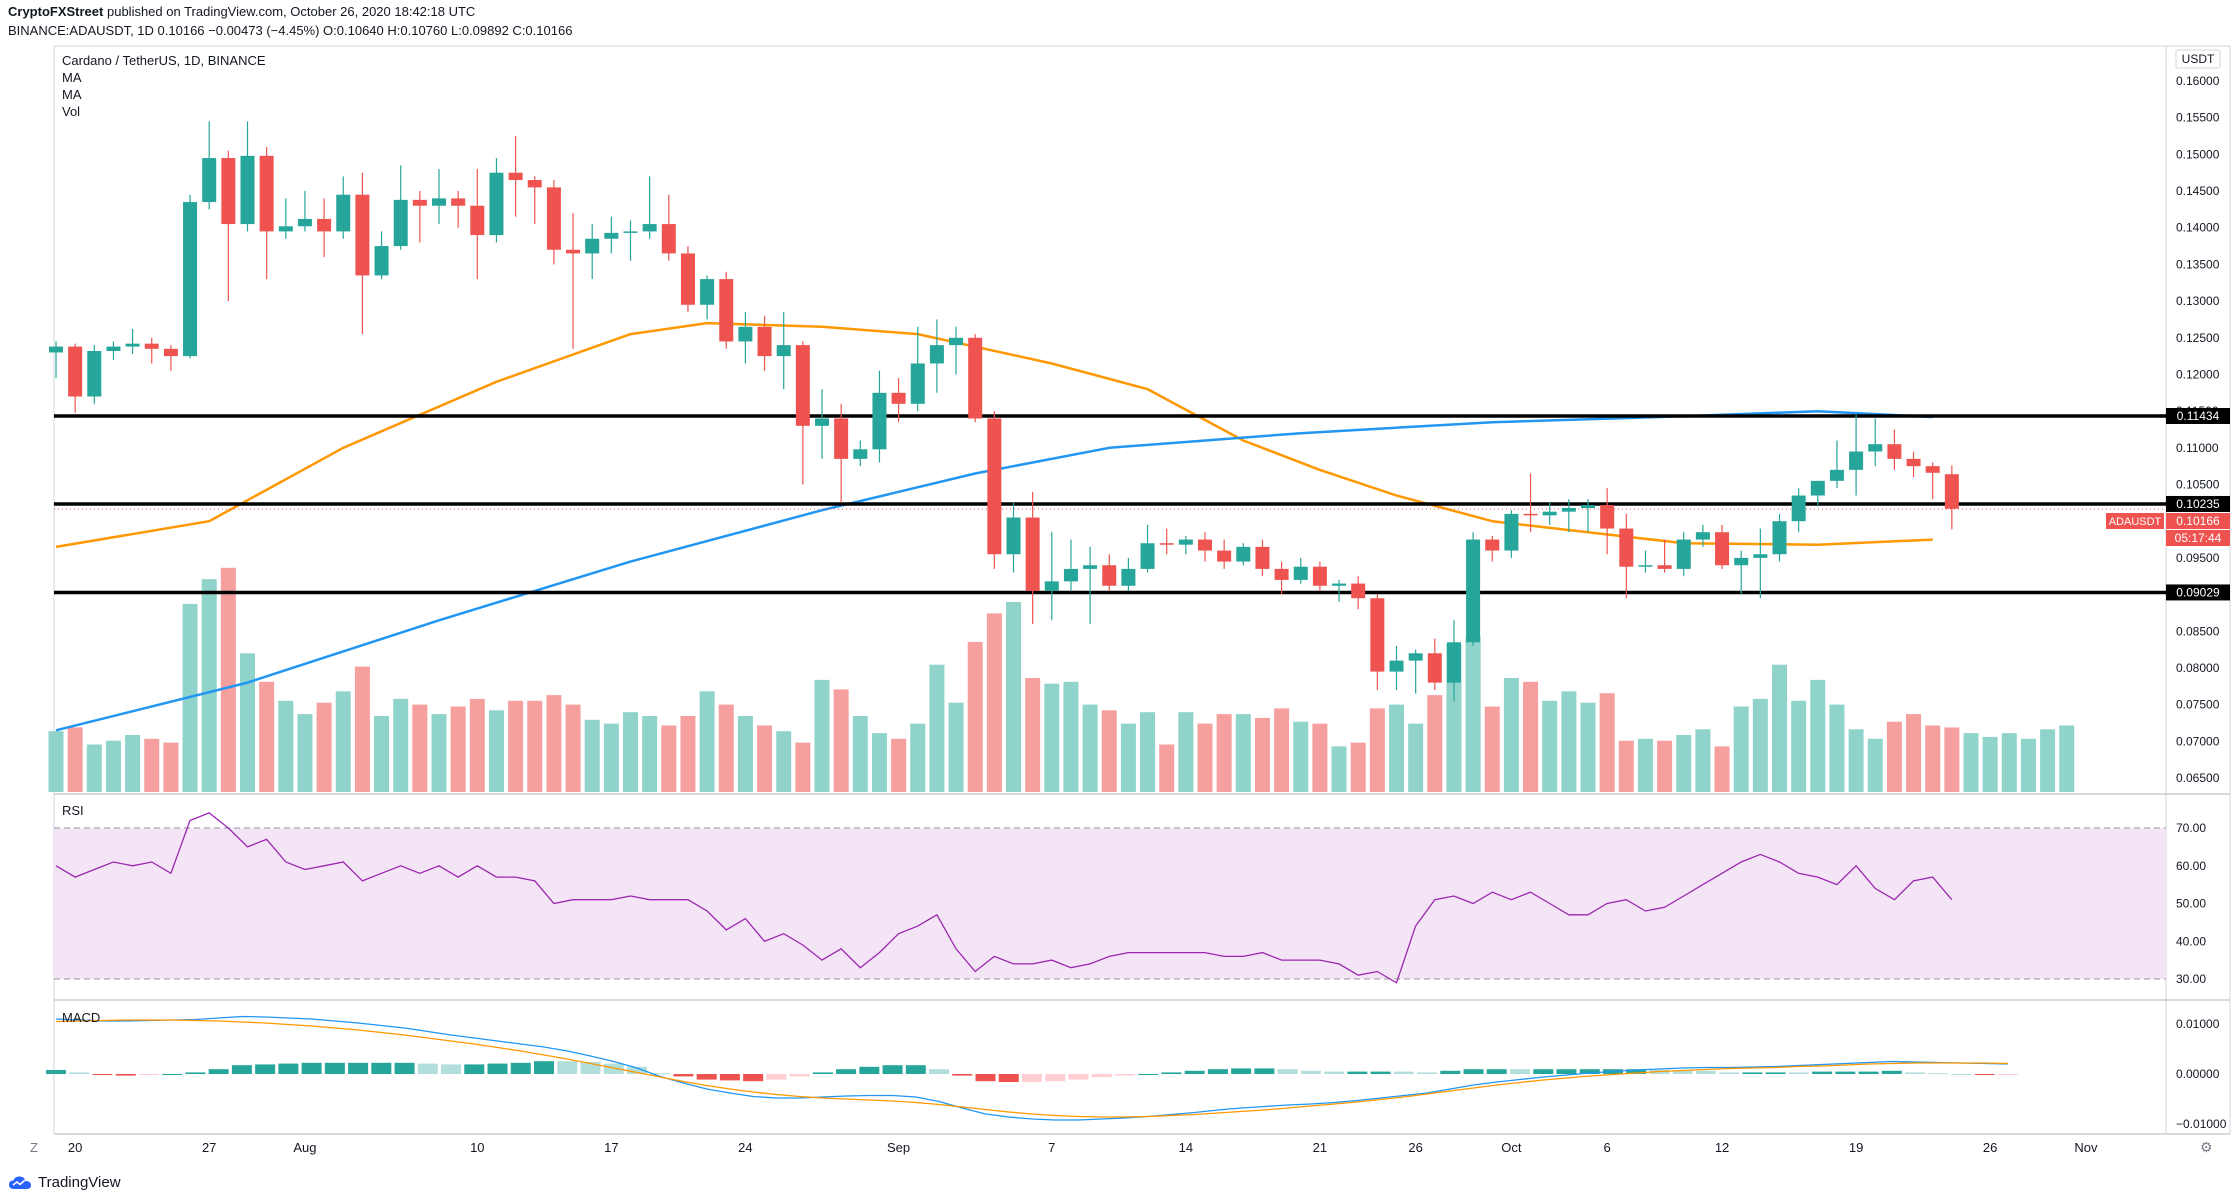 Image resolution: width=2238 pixels, height=1201 pixels. I want to click on time-tick-label: 21, so click(1320, 1147).